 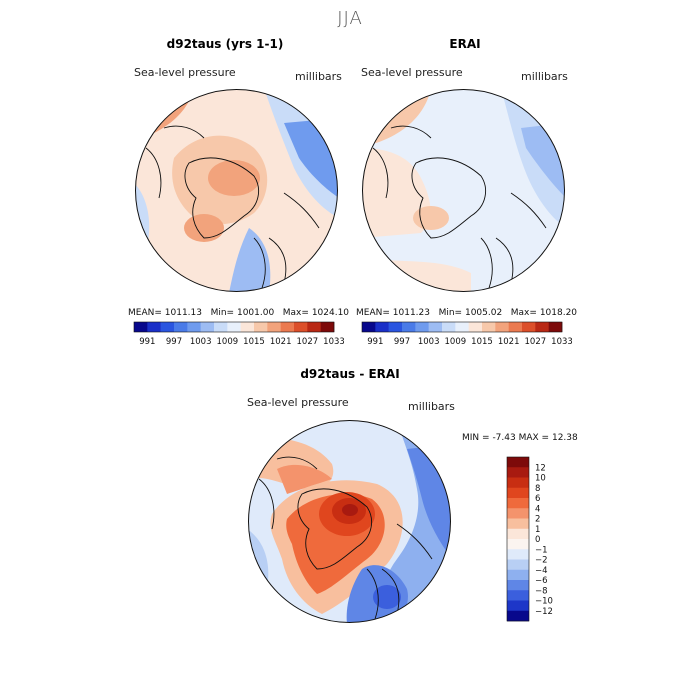 What do you see at coordinates (330, 313) in the screenshot?
I see `panel1-max-value: 1024.10` at bounding box center [330, 313].